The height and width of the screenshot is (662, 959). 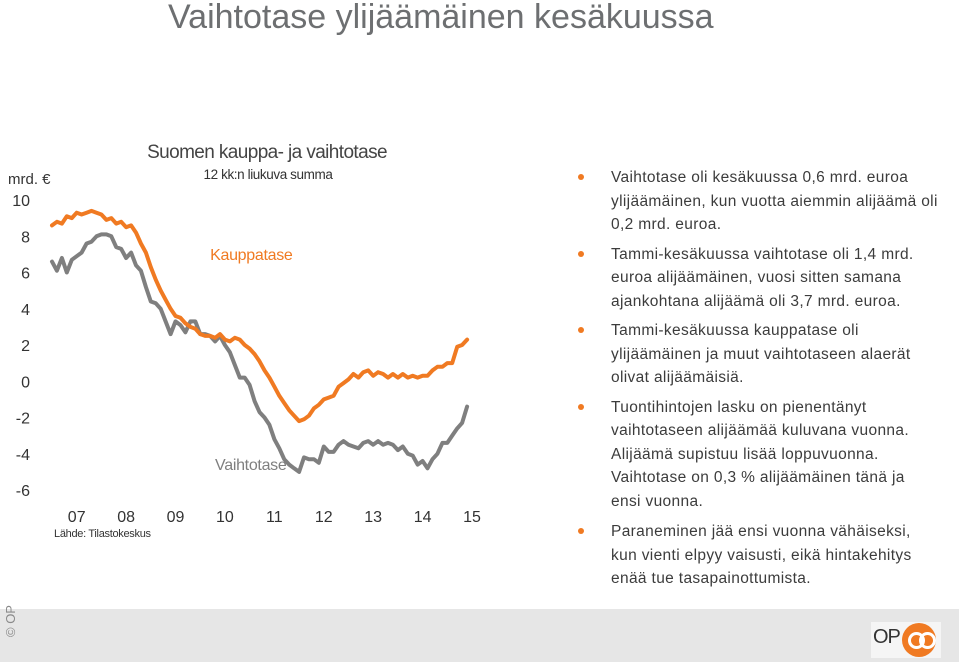 I want to click on source-label: Lähde: Tilastokeskus, so click(x=103, y=534).